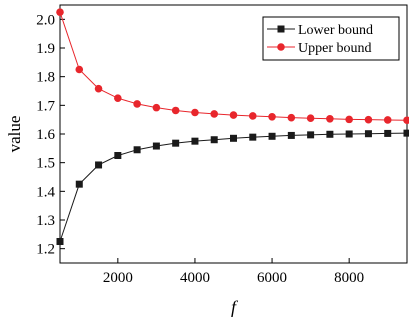 Image resolution: width=409 pixels, height=320 pixels. What do you see at coordinates (235, 307) in the screenshot?
I see `x-axis-title: f` at bounding box center [235, 307].